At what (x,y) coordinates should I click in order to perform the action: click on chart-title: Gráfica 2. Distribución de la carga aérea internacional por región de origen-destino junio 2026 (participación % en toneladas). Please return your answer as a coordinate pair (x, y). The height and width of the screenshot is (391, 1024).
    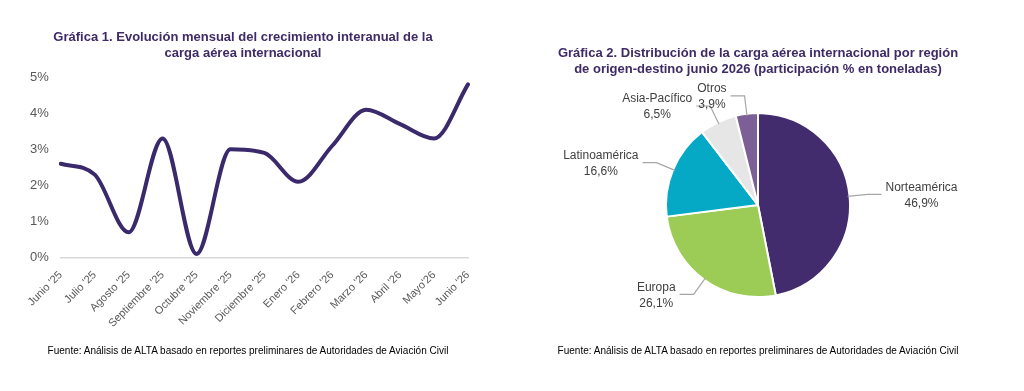
    Looking at the image, I should click on (758, 60).